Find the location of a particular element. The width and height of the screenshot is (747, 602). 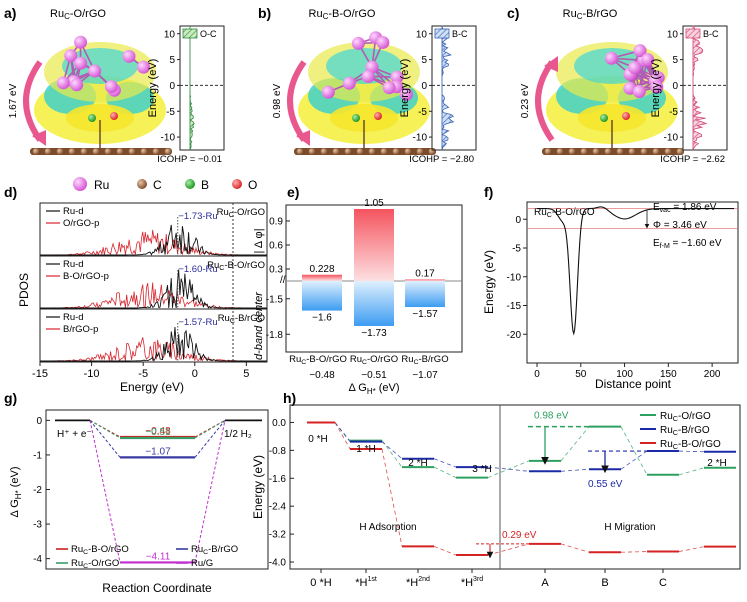

bar-xlabel: Δ GH* (eV) is located at coordinates (373, 389).